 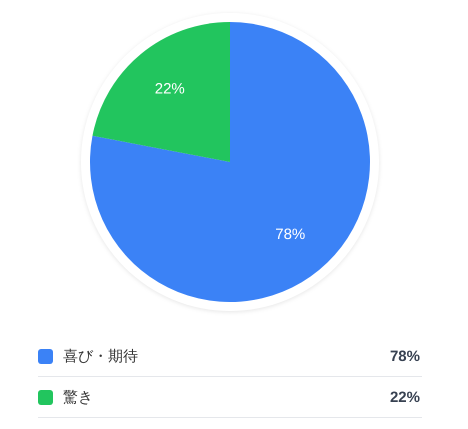 What do you see at coordinates (290, 234) in the screenshot?
I see `data-label: 78%` at bounding box center [290, 234].